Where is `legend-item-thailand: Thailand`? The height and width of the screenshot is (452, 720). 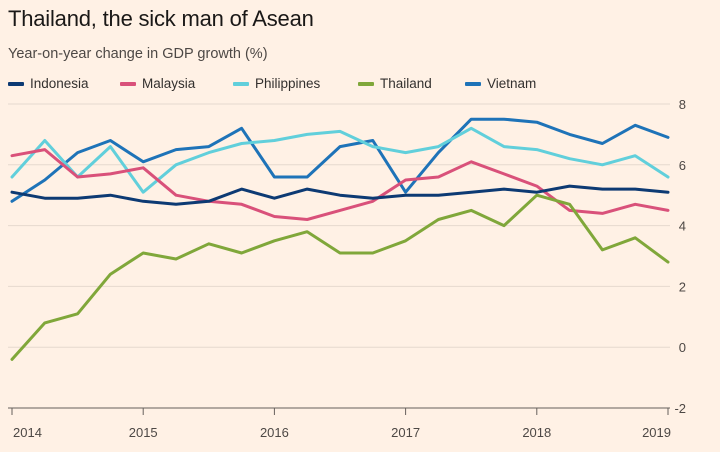
legend-item-thailand: Thailand is located at coordinates (411, 83).